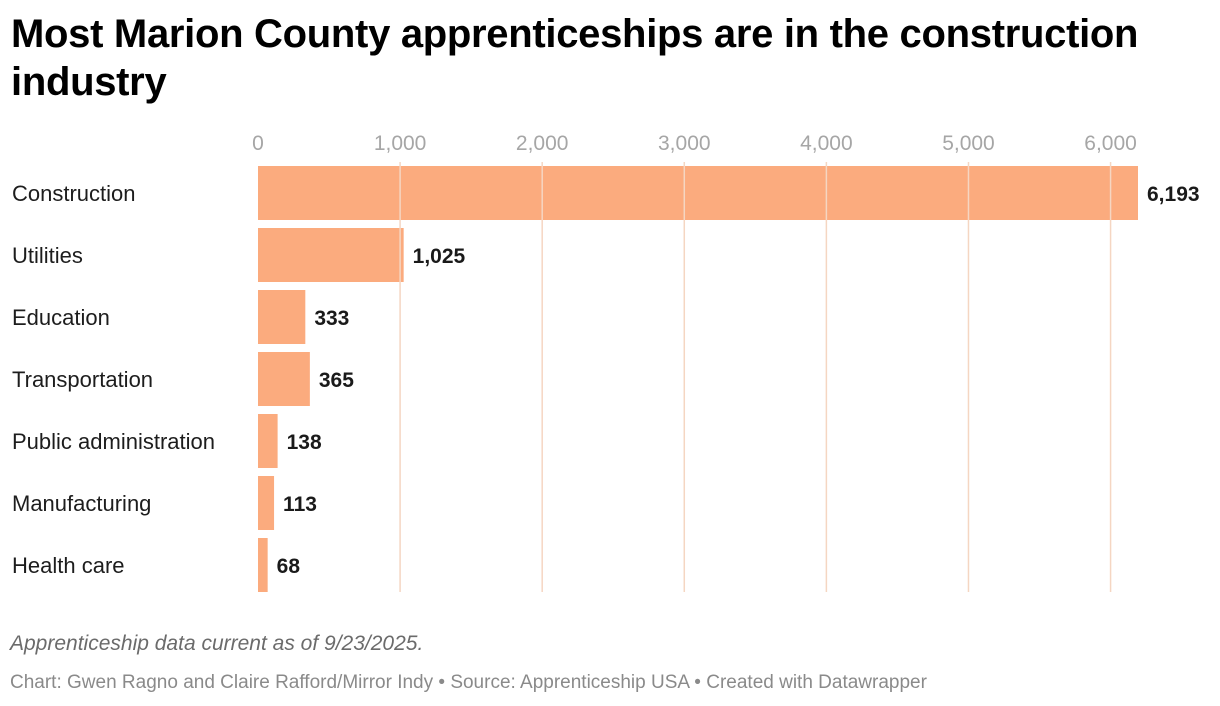 The image size is (1220, 706). Describe the element at coordinates (968, 143) in the screenshot. I see `x-tick-label: 5,000` at that location.